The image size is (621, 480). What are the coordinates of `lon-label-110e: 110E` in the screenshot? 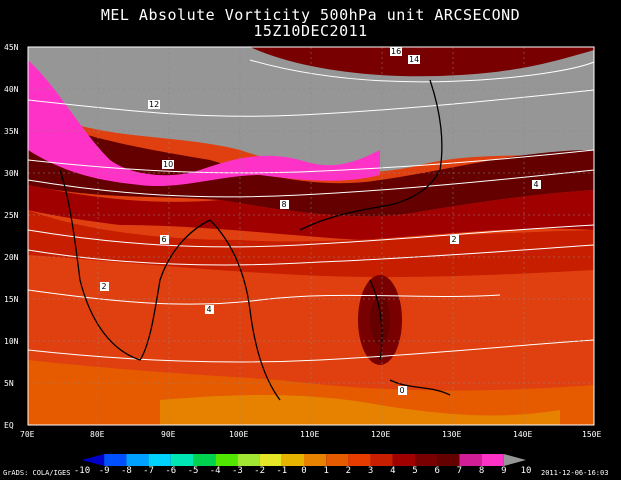 It's located at (310, 434).